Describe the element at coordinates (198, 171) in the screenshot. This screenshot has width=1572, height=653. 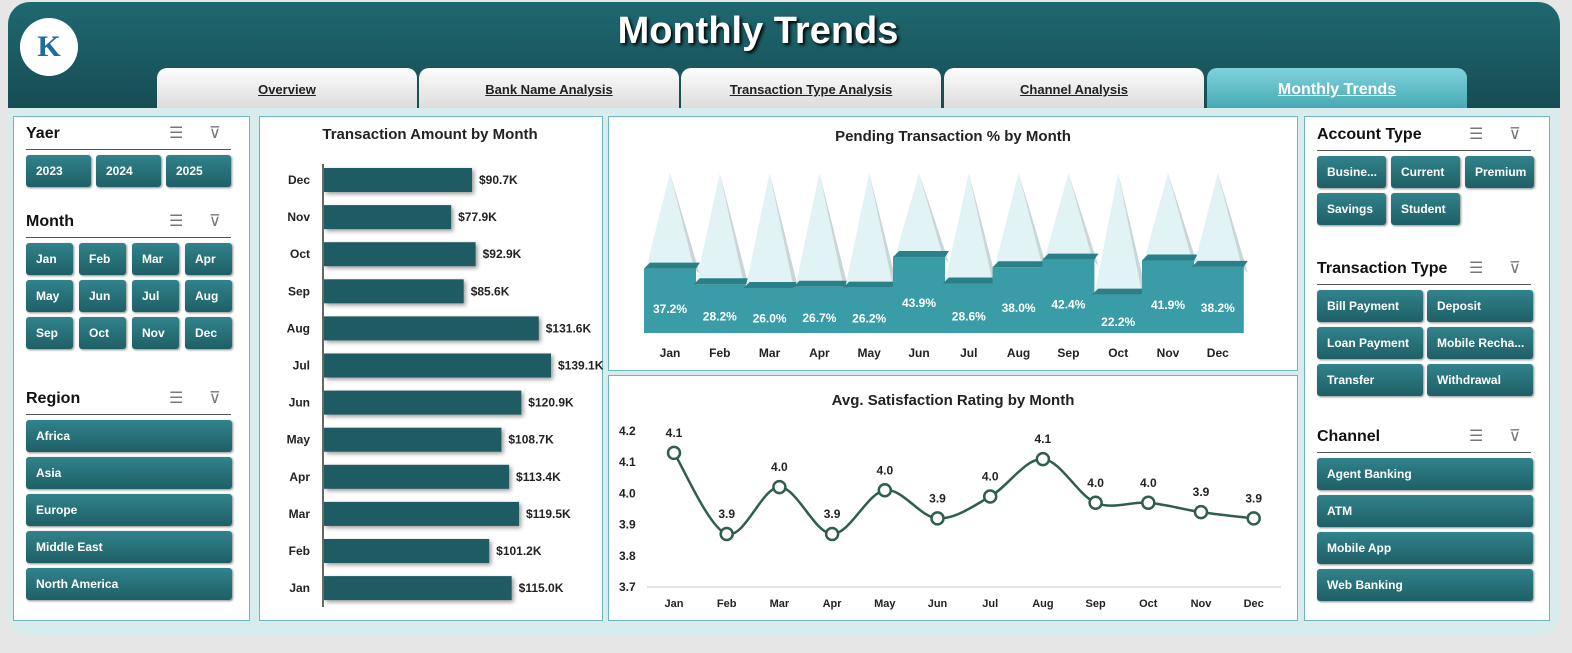
I see `slicer-item-2025: 2025` at that location.